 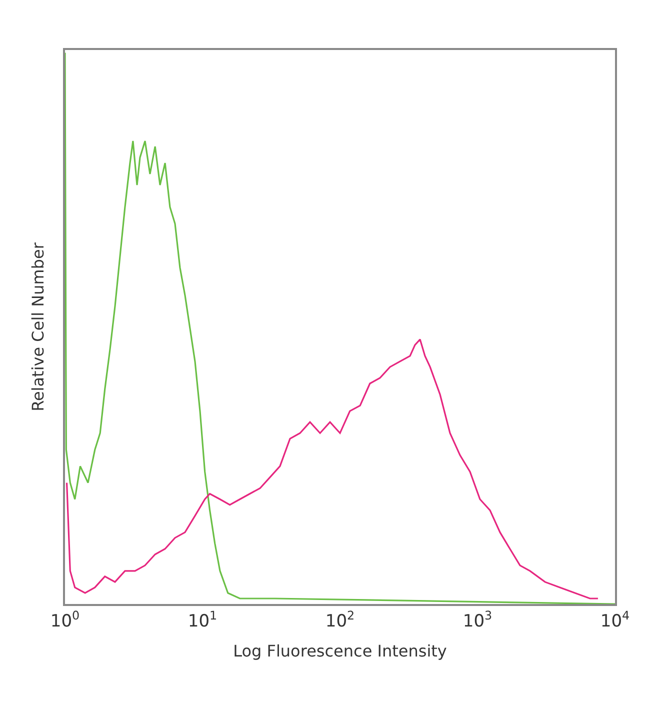 What do you see at coordinates (340, 651) in the screenshot?
I see `x-axis-title: Log Fluorescence Intensity` at bounding box center [340, 651].